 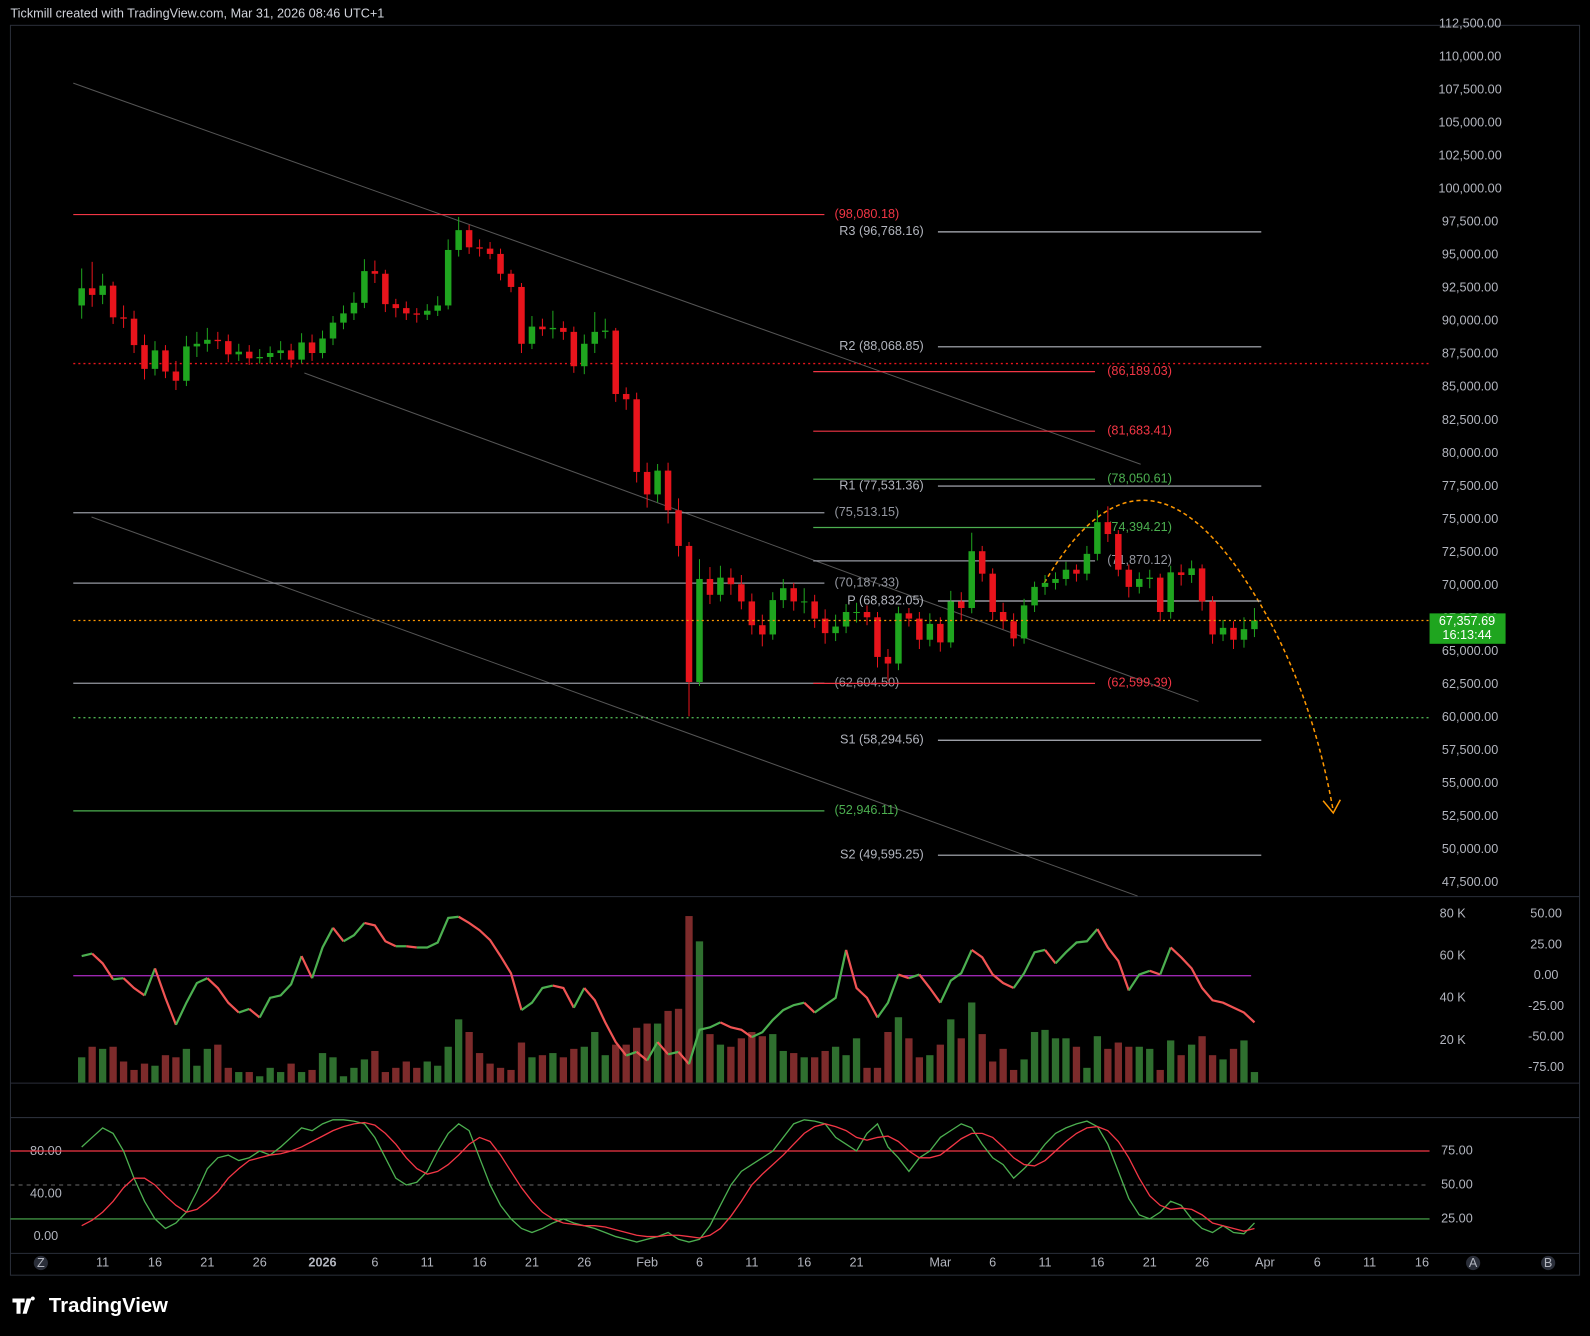 I want to click on axis-button-label: A, so click(x=1473, y=1263).